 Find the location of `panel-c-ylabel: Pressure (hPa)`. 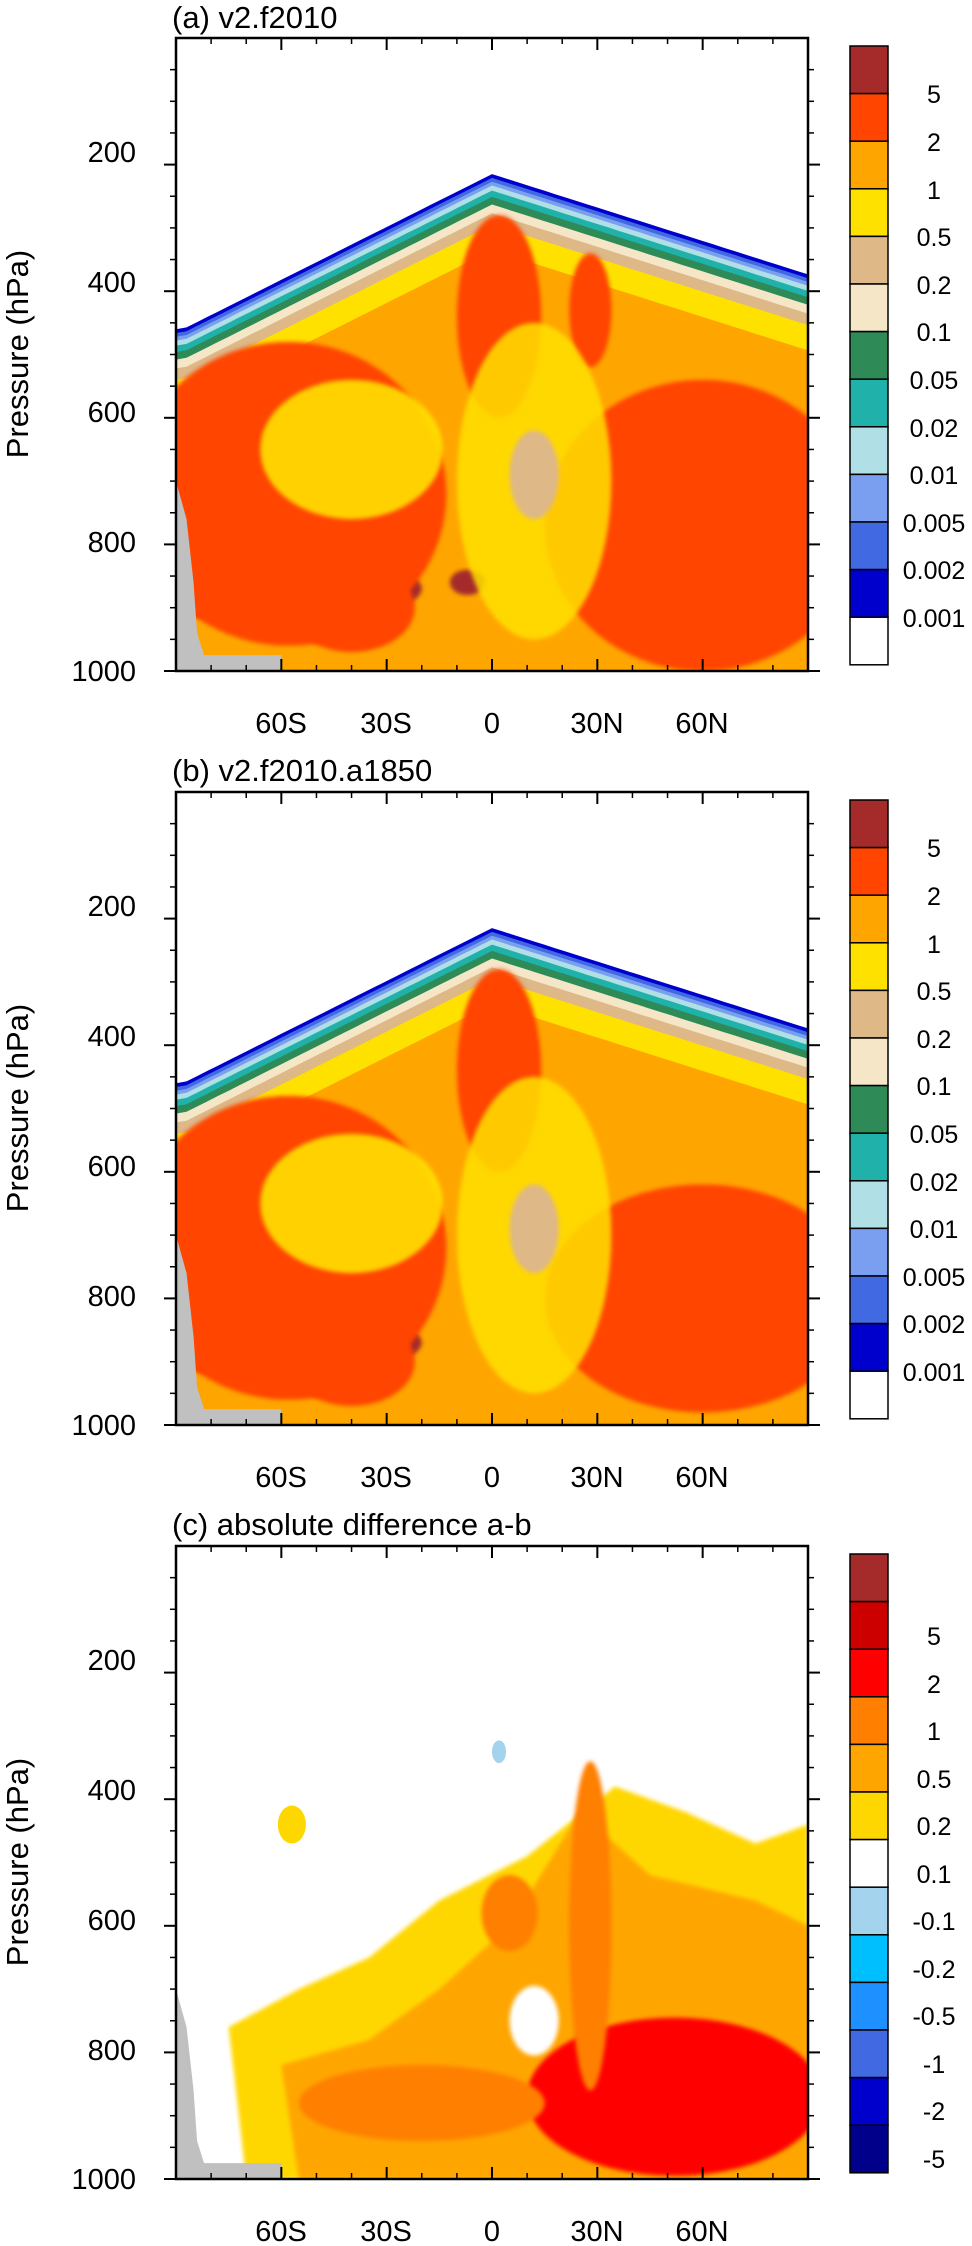

panel-c-ylabel: Pressure (hPa) is located at coordinates (17, 1862).